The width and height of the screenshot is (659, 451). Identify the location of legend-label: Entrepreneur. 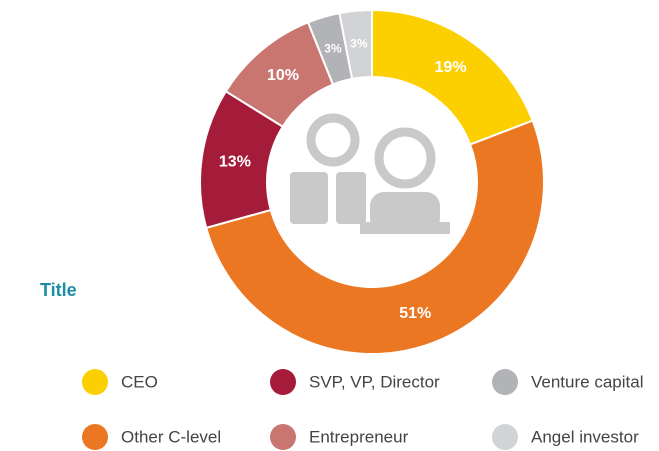
(359, 436).